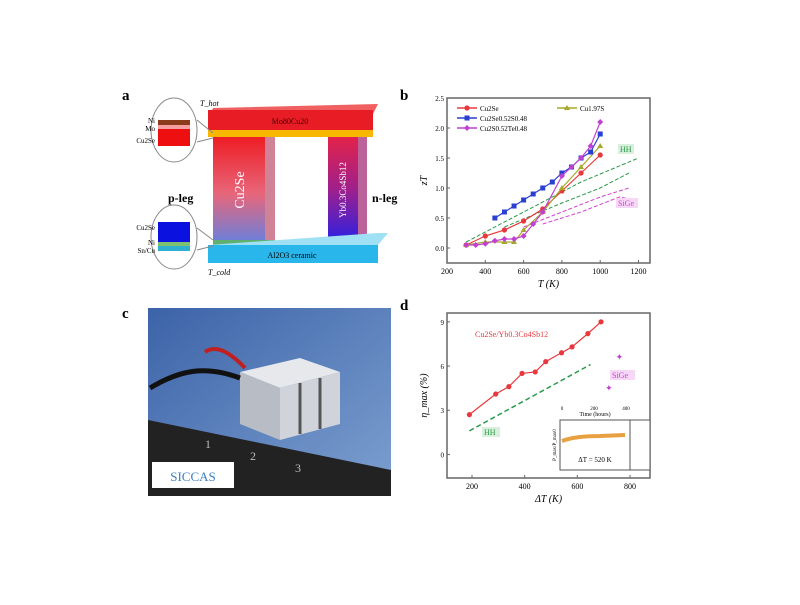 The width and height of the screenshot is (800, 605). I want to click on y-tick-label: 0, so click(443, 455).